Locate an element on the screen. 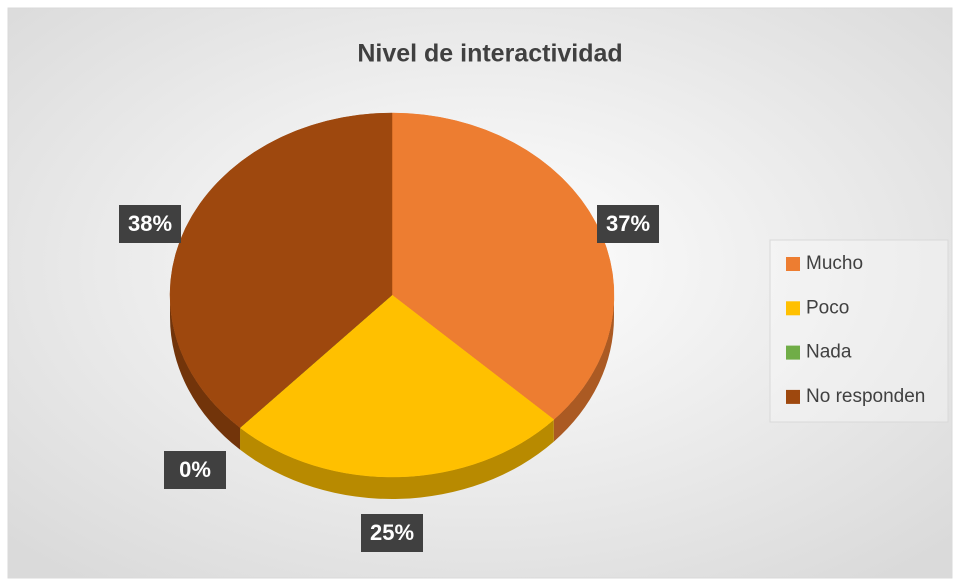 Image resolution: width=960 pixels, height=583 pixels. data-label: 25% is located at coordinates (392, 532).